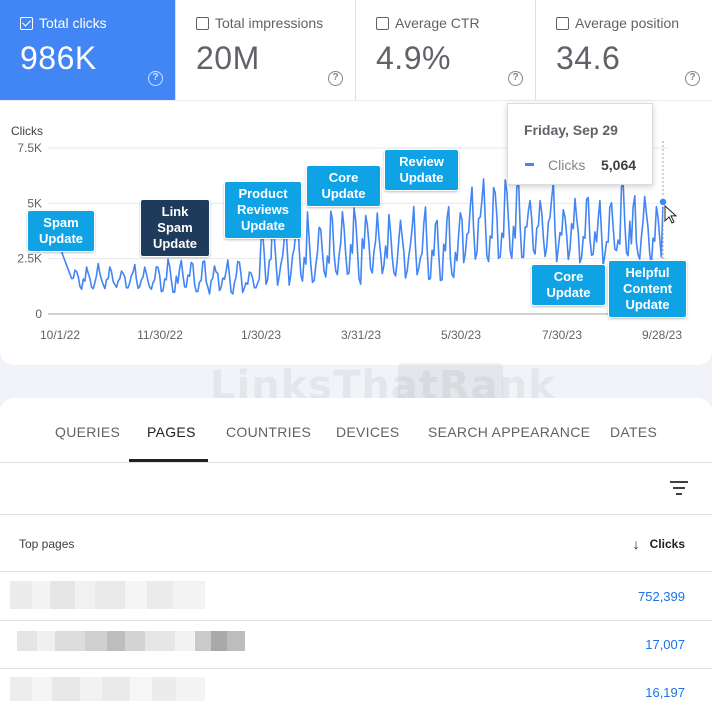 The width and height of the screenshot is (712, 713). I want to click on annotation-helpful-content-update: Helpful Content Update, so click(647, 289).